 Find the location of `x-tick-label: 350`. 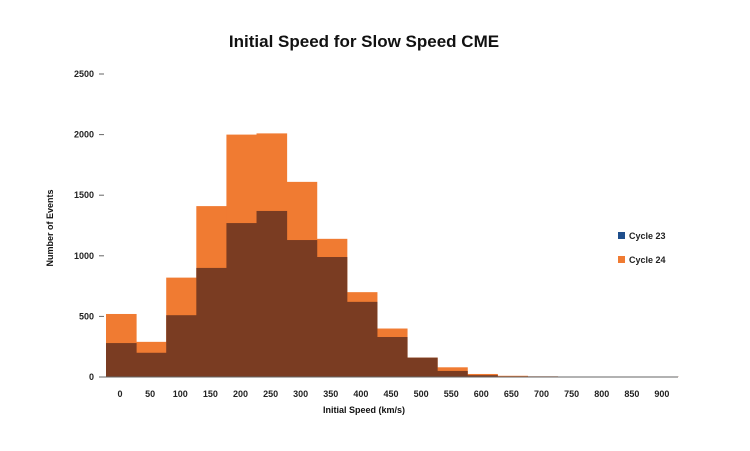

x-tick-label: 350 is located at coordinates (330, 394).